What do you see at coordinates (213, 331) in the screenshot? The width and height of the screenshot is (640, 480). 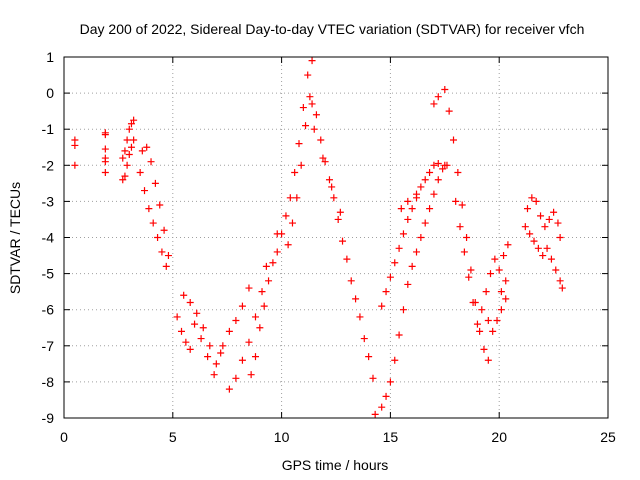 I see `series-arc-e` at bounding box center [213, 331].